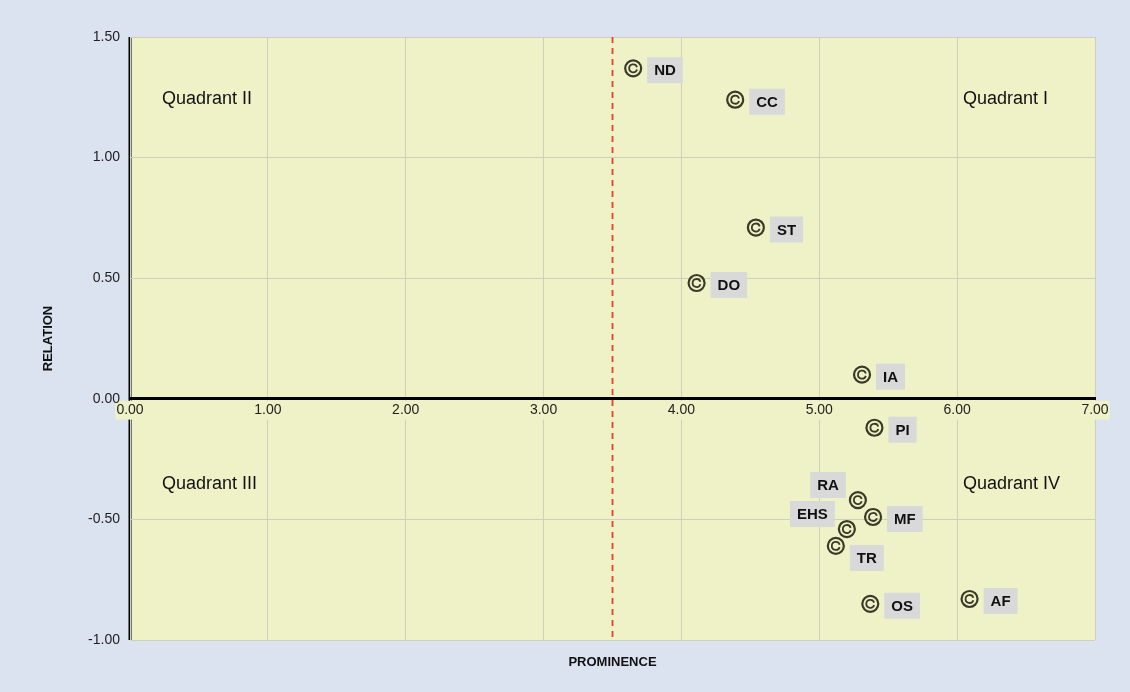  What do you see at coordinates (828, 485) in the screenshot?
I see `annotation: RA` at bounding box center [828, 485].